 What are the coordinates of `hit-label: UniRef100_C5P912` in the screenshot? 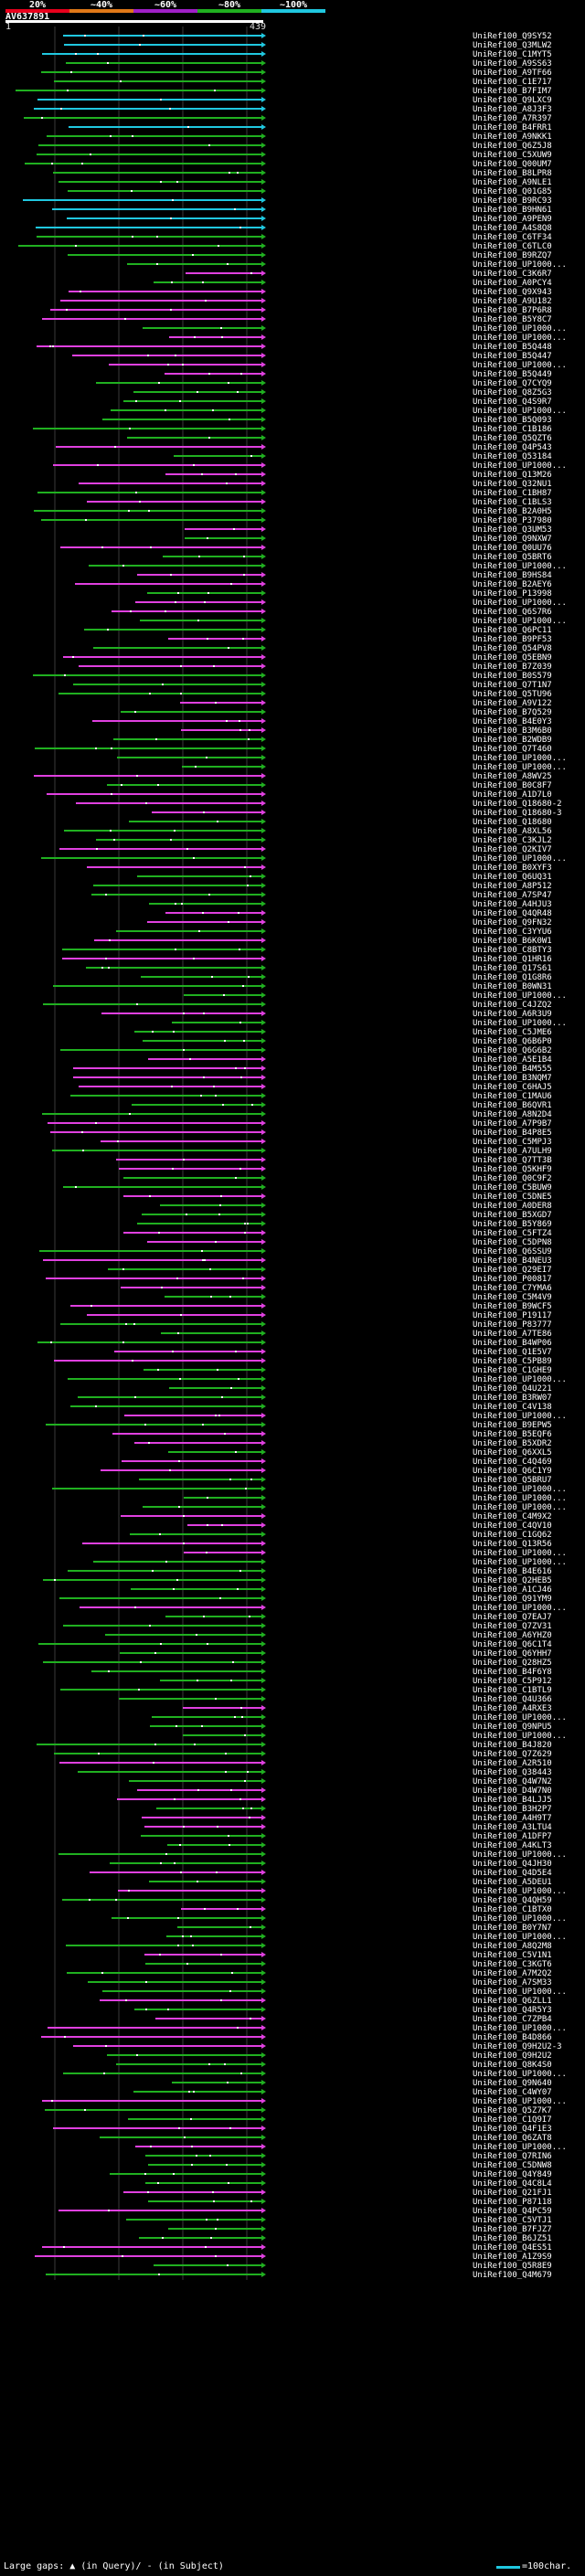 It's located at (512, 1681).